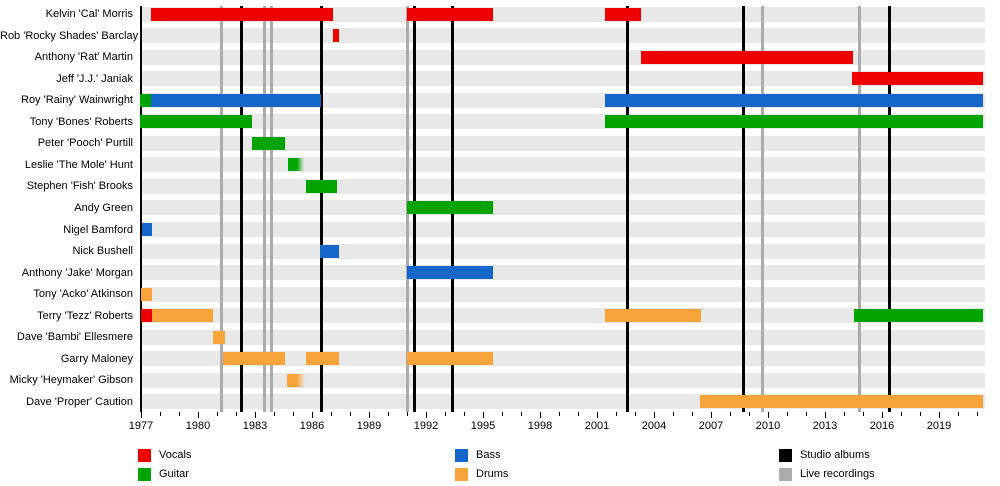 This screenshot has height=486, width=1000. What do you see at coordinates (71, 380) in the screenshot?
I see `member-label: Micky 'Heymaker' Gibson` at bounding box center [71, 380].